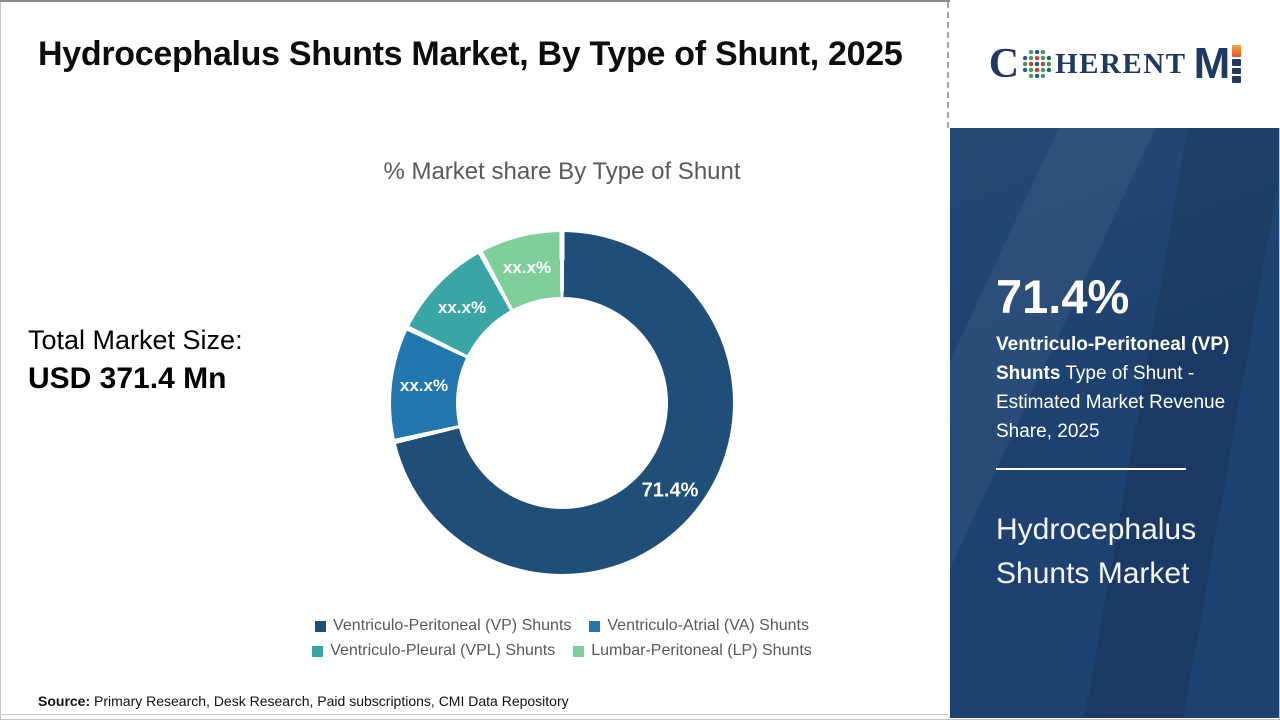 The width and height of the screenshot is (1280, 720). I want to click on bottom-hairline, so click(475, 714).